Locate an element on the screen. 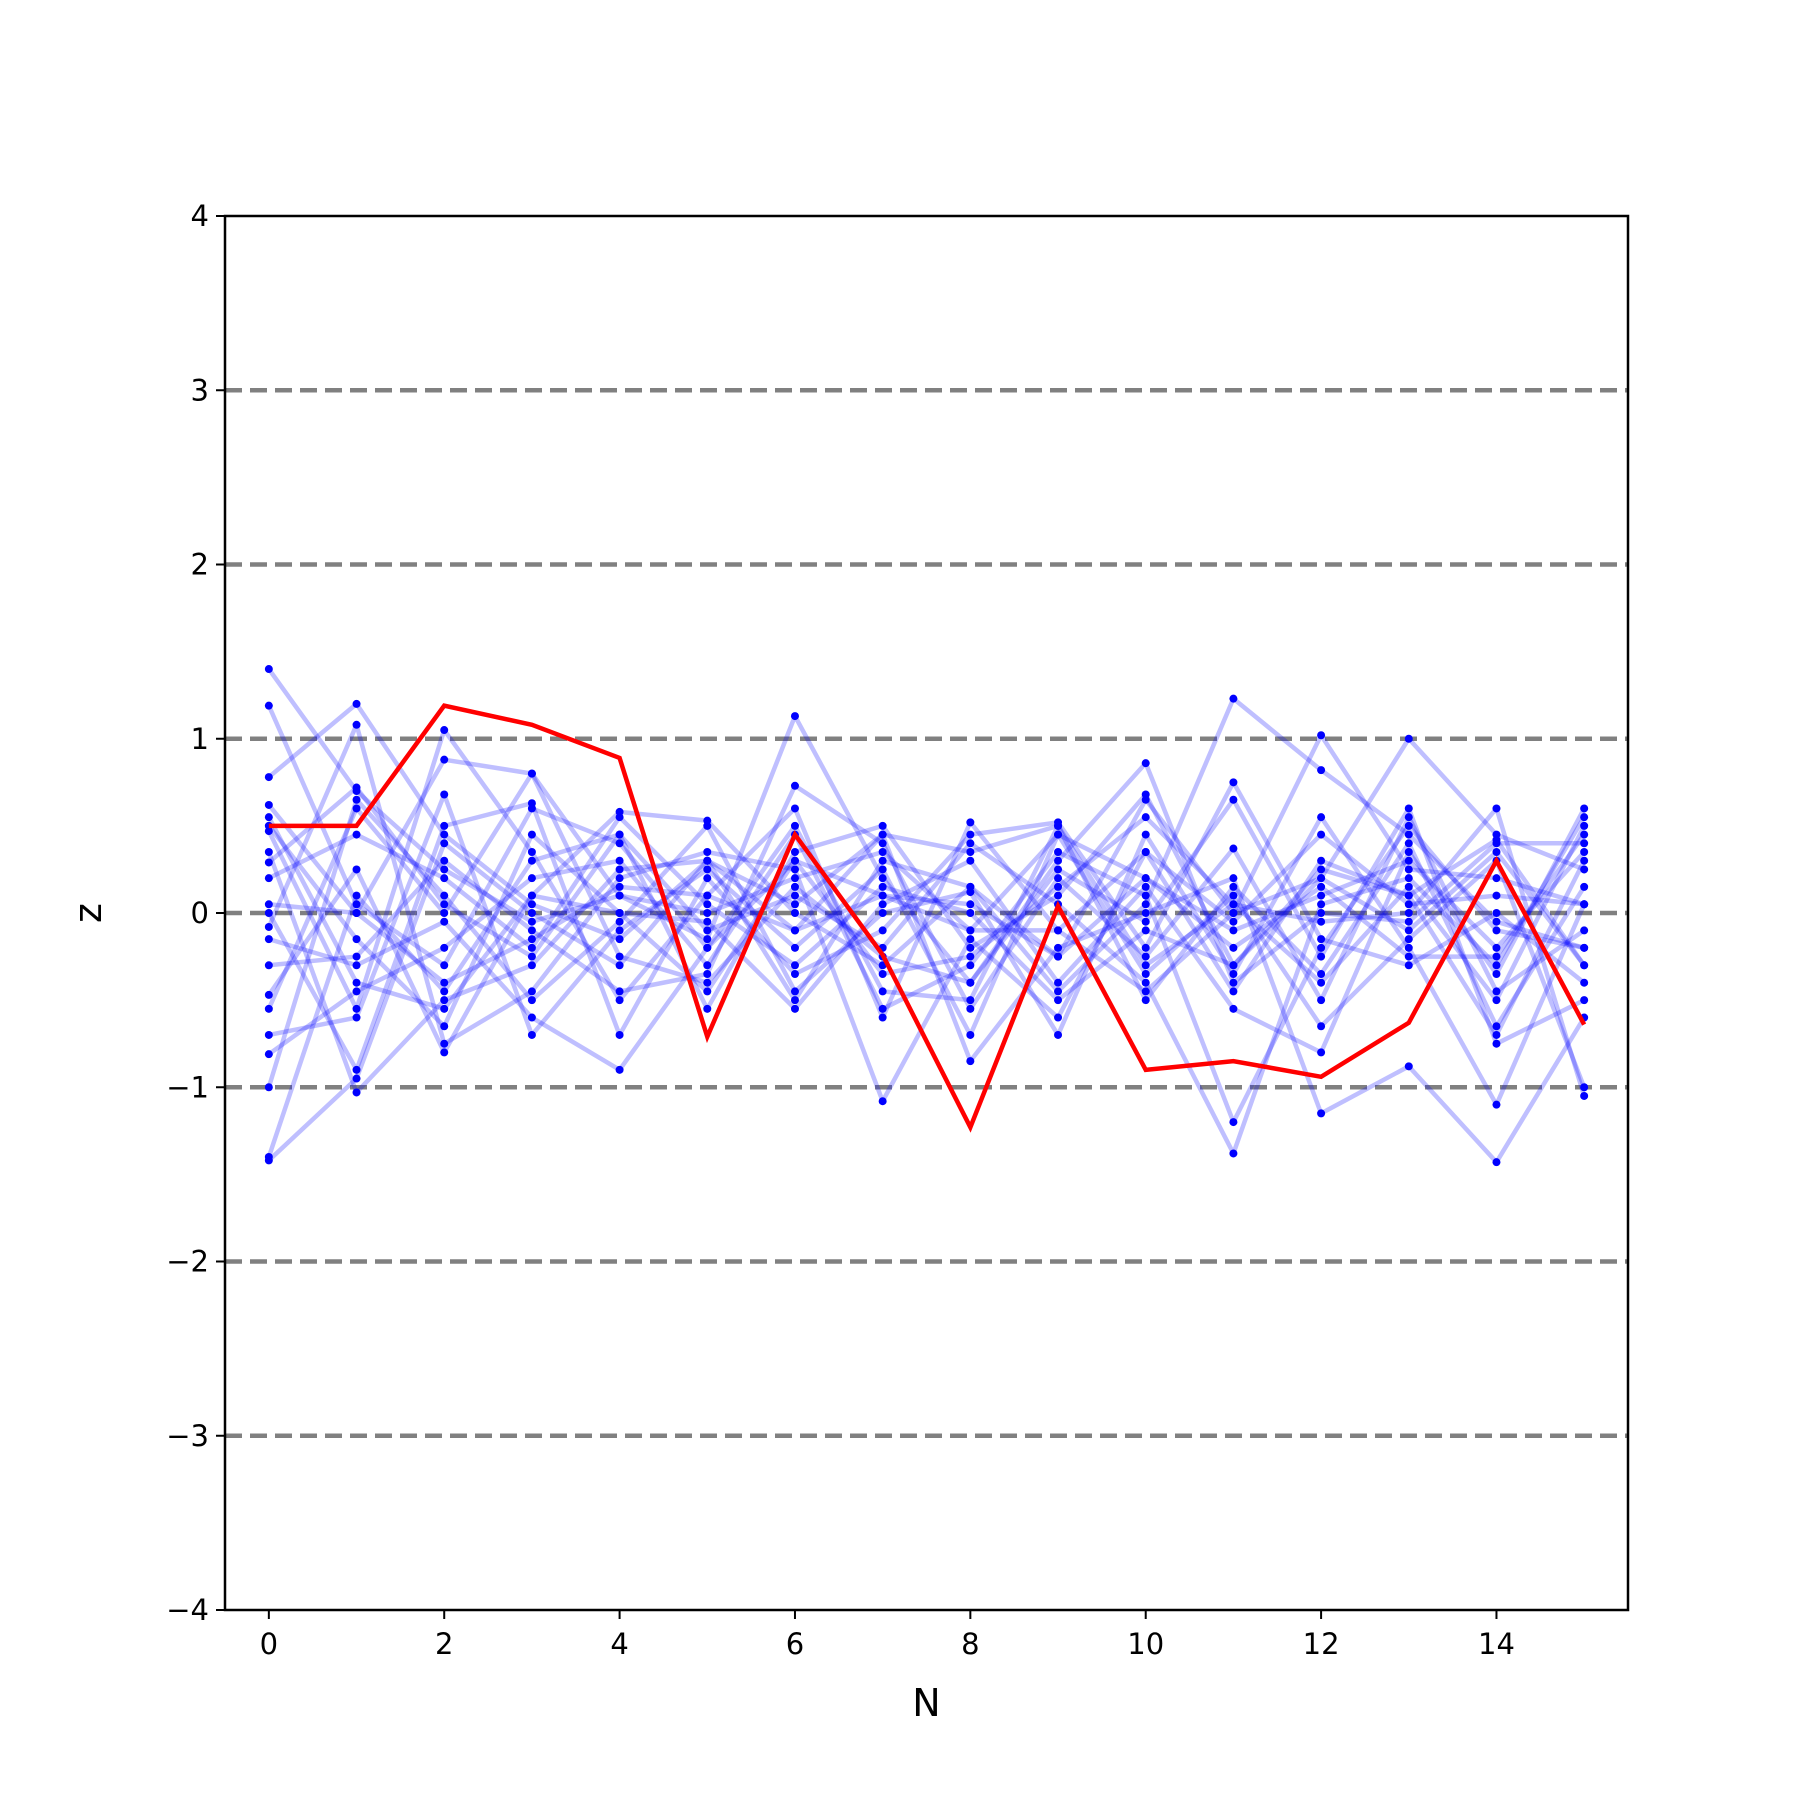 This screenshot has width=1800, height=1800. y-tick-label: −3 is located at coordinates (187, 1436).